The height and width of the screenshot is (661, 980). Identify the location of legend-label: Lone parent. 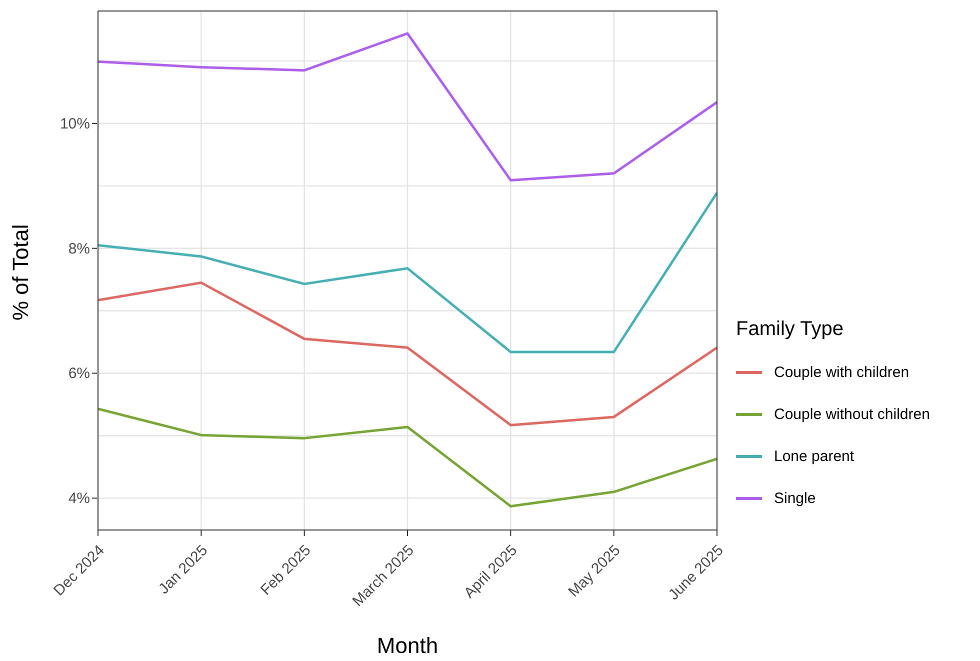
(814, 456).